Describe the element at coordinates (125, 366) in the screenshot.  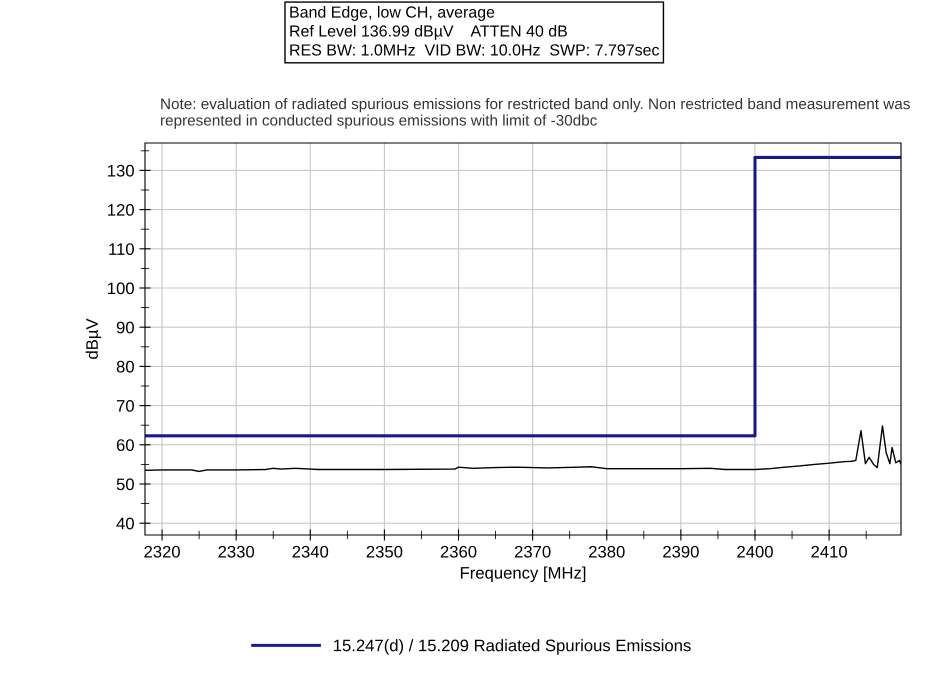
I see `y-tick-label: 80` at that location.